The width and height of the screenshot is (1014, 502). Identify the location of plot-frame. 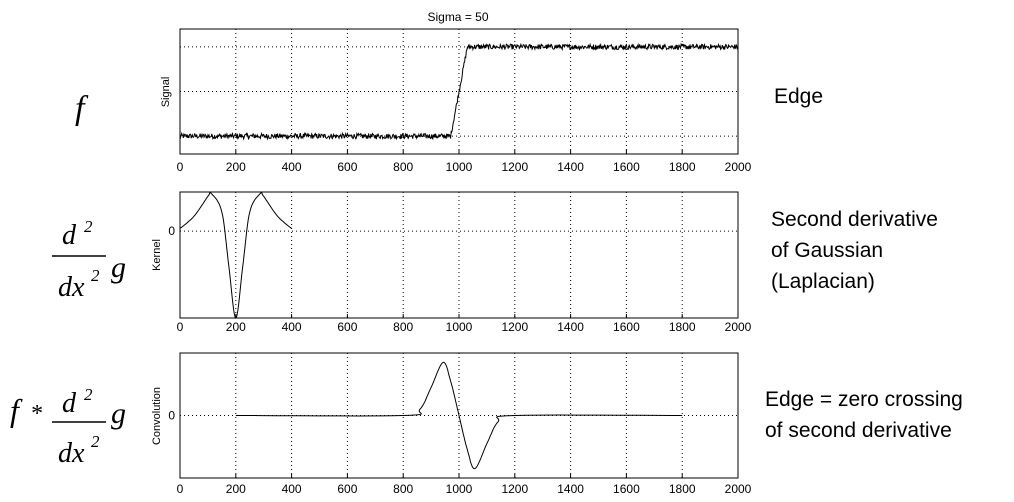
(459, 255).